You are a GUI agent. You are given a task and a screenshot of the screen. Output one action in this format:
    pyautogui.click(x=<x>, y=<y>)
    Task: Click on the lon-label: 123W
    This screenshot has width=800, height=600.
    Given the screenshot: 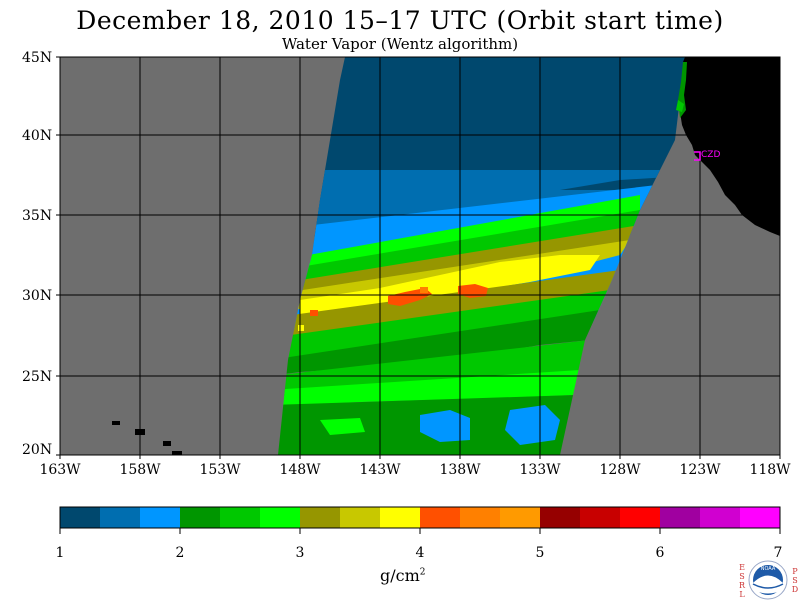 What is the action you would take?
    pyautogui.click(x=700, y=470)
    